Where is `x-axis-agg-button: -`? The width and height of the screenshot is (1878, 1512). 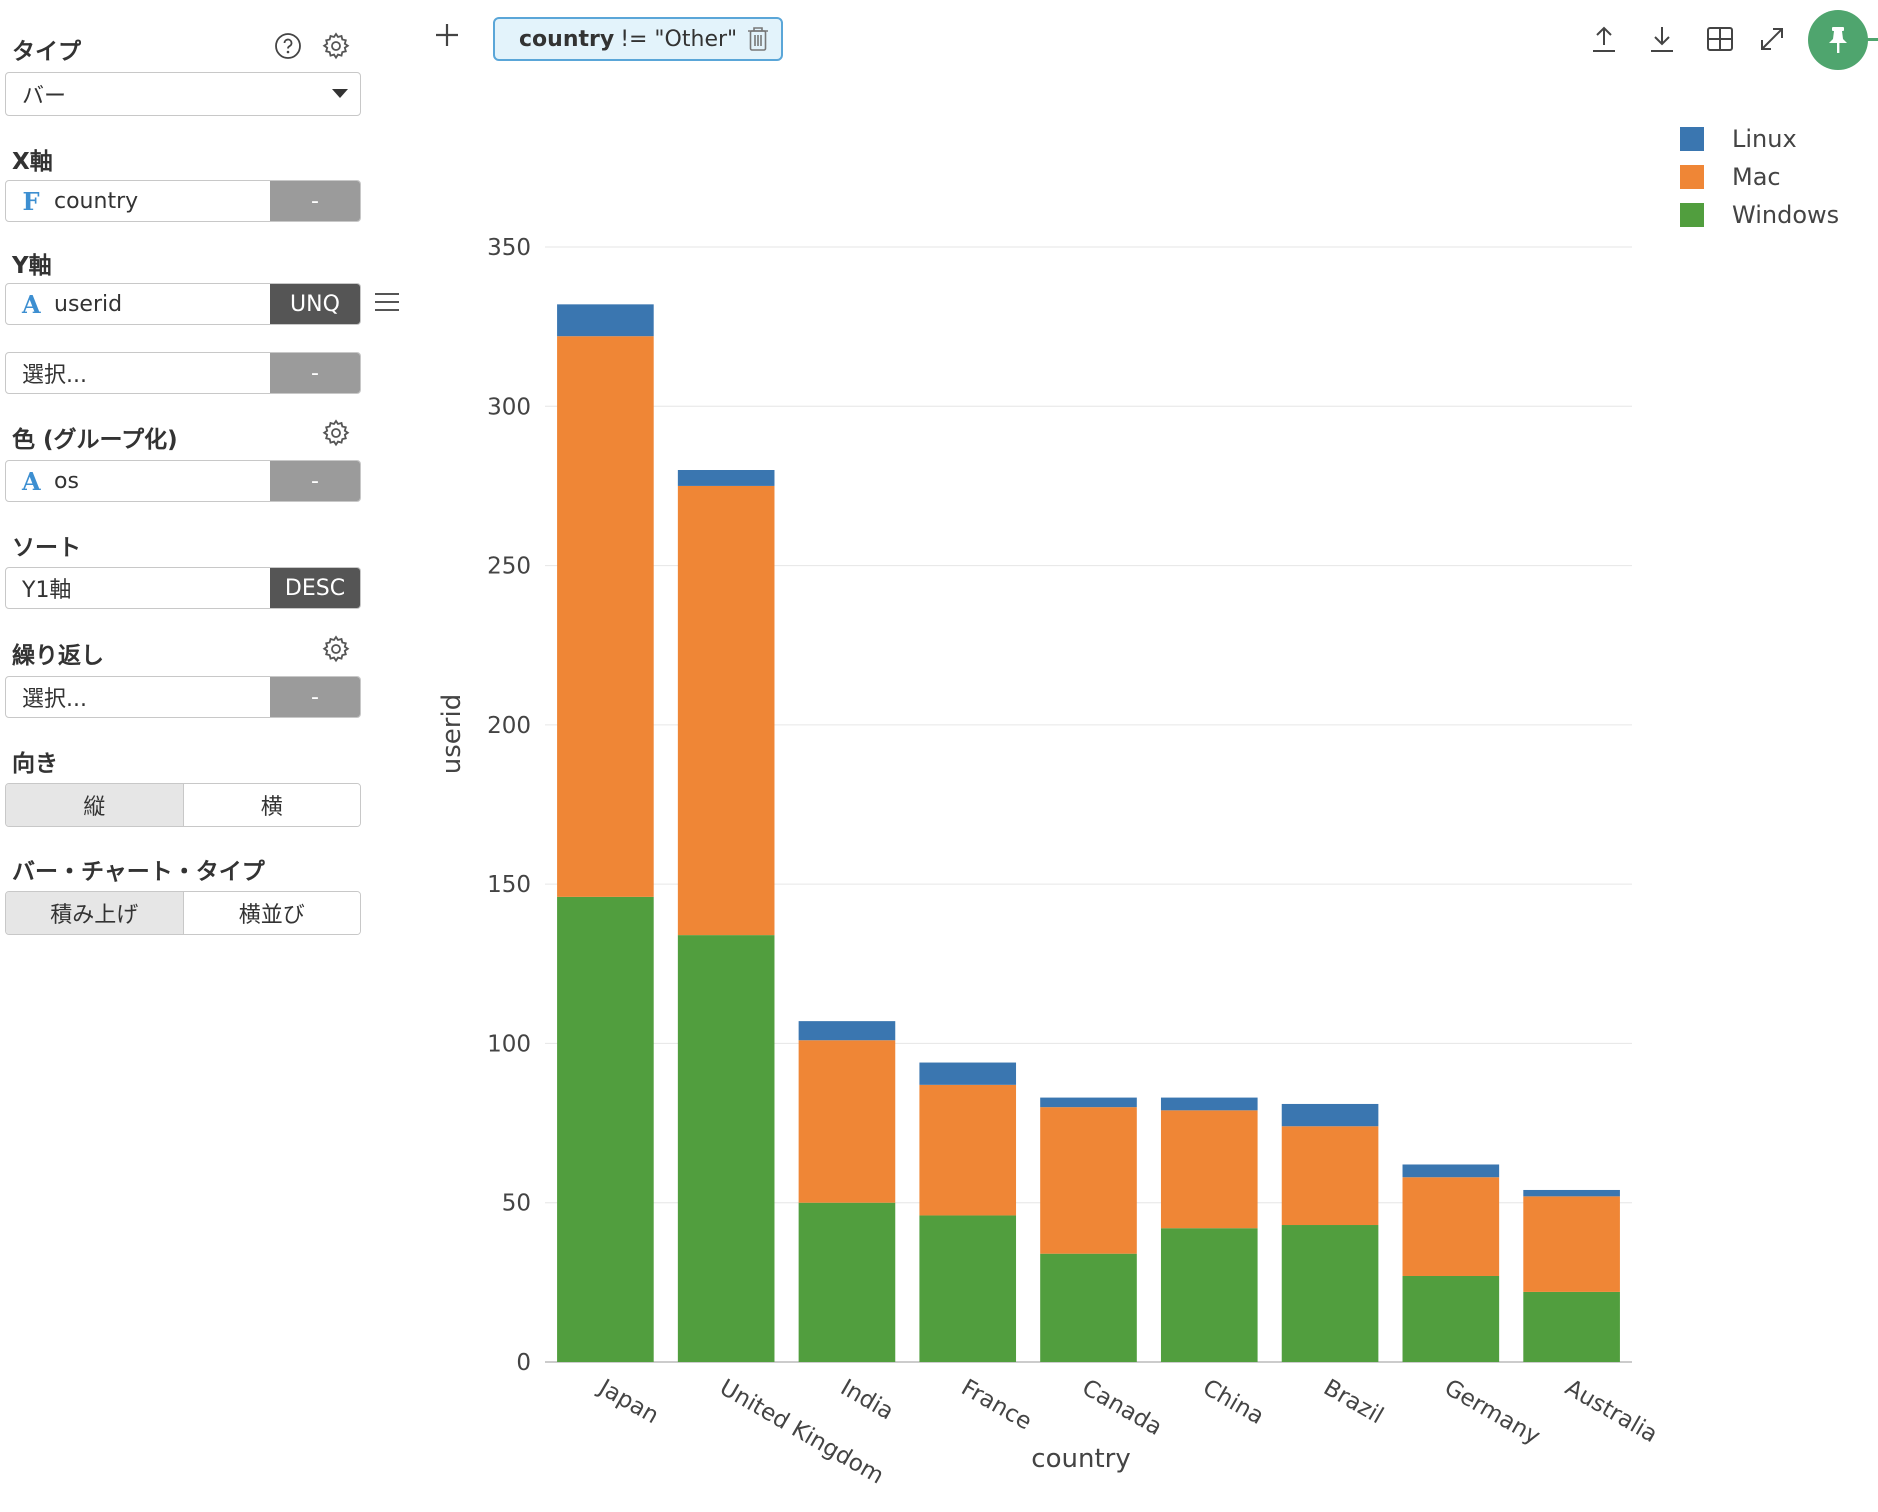
x-axis-agg-button: - is located at coordinates (315, 201).